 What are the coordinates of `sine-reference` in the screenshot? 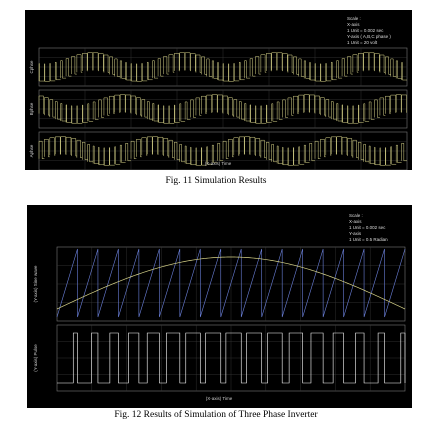 It's located at (231, 283).